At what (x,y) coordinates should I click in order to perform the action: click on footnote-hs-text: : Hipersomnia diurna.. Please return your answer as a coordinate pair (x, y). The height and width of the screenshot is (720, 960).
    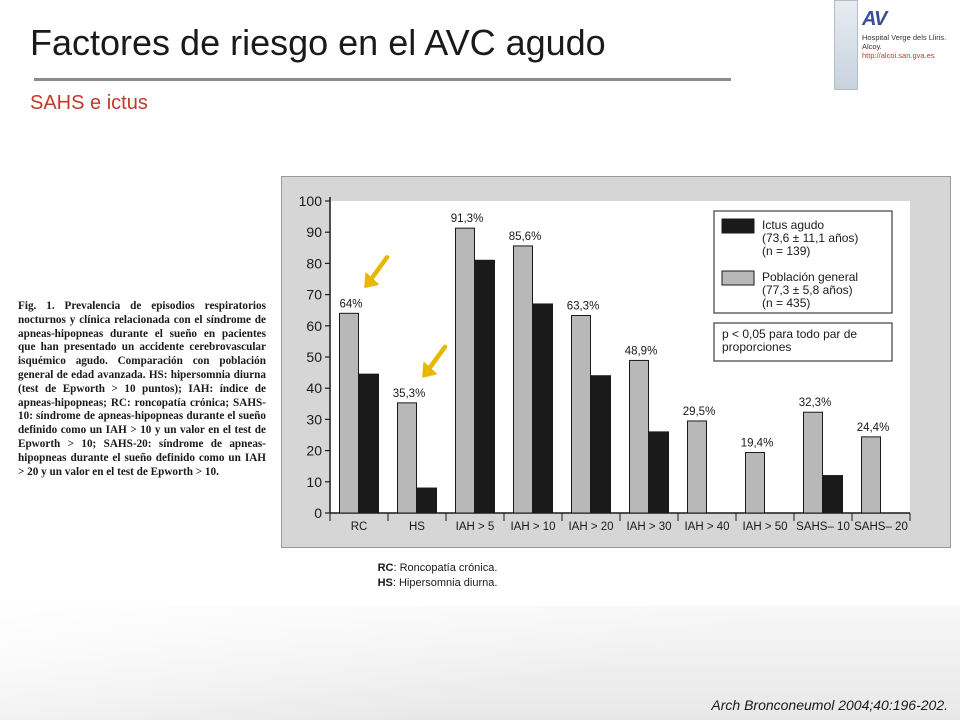
    Looking at the image, I should click on (445, 583).